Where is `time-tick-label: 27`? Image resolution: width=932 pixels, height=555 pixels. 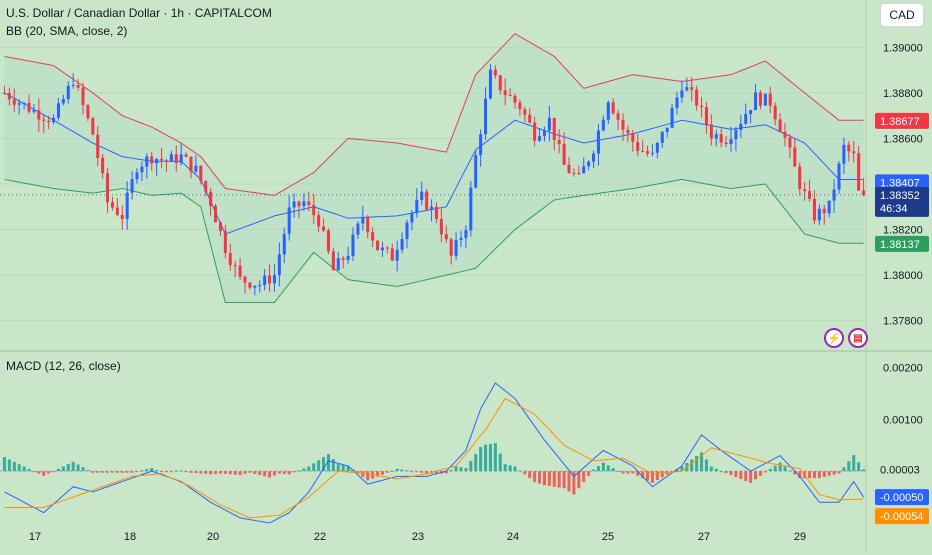
time-tick-label: 27 is located at coordinates (704, 537).